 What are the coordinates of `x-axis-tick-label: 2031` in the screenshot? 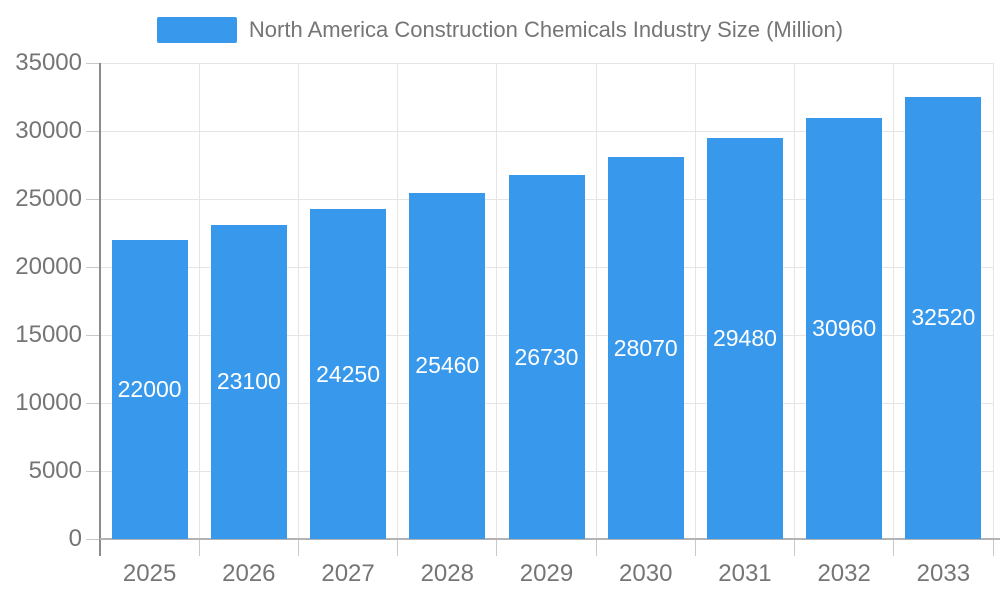 It's located at (745, 573).